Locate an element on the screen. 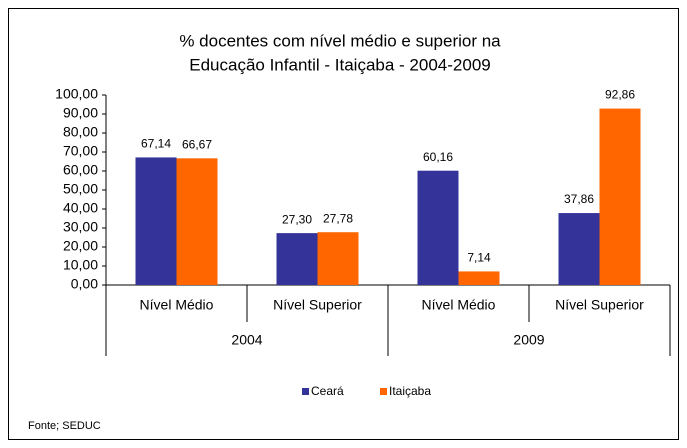 This screenshot has height=448, width=687. source: Fonte; SEDUC is located at coordinates (64, 426).